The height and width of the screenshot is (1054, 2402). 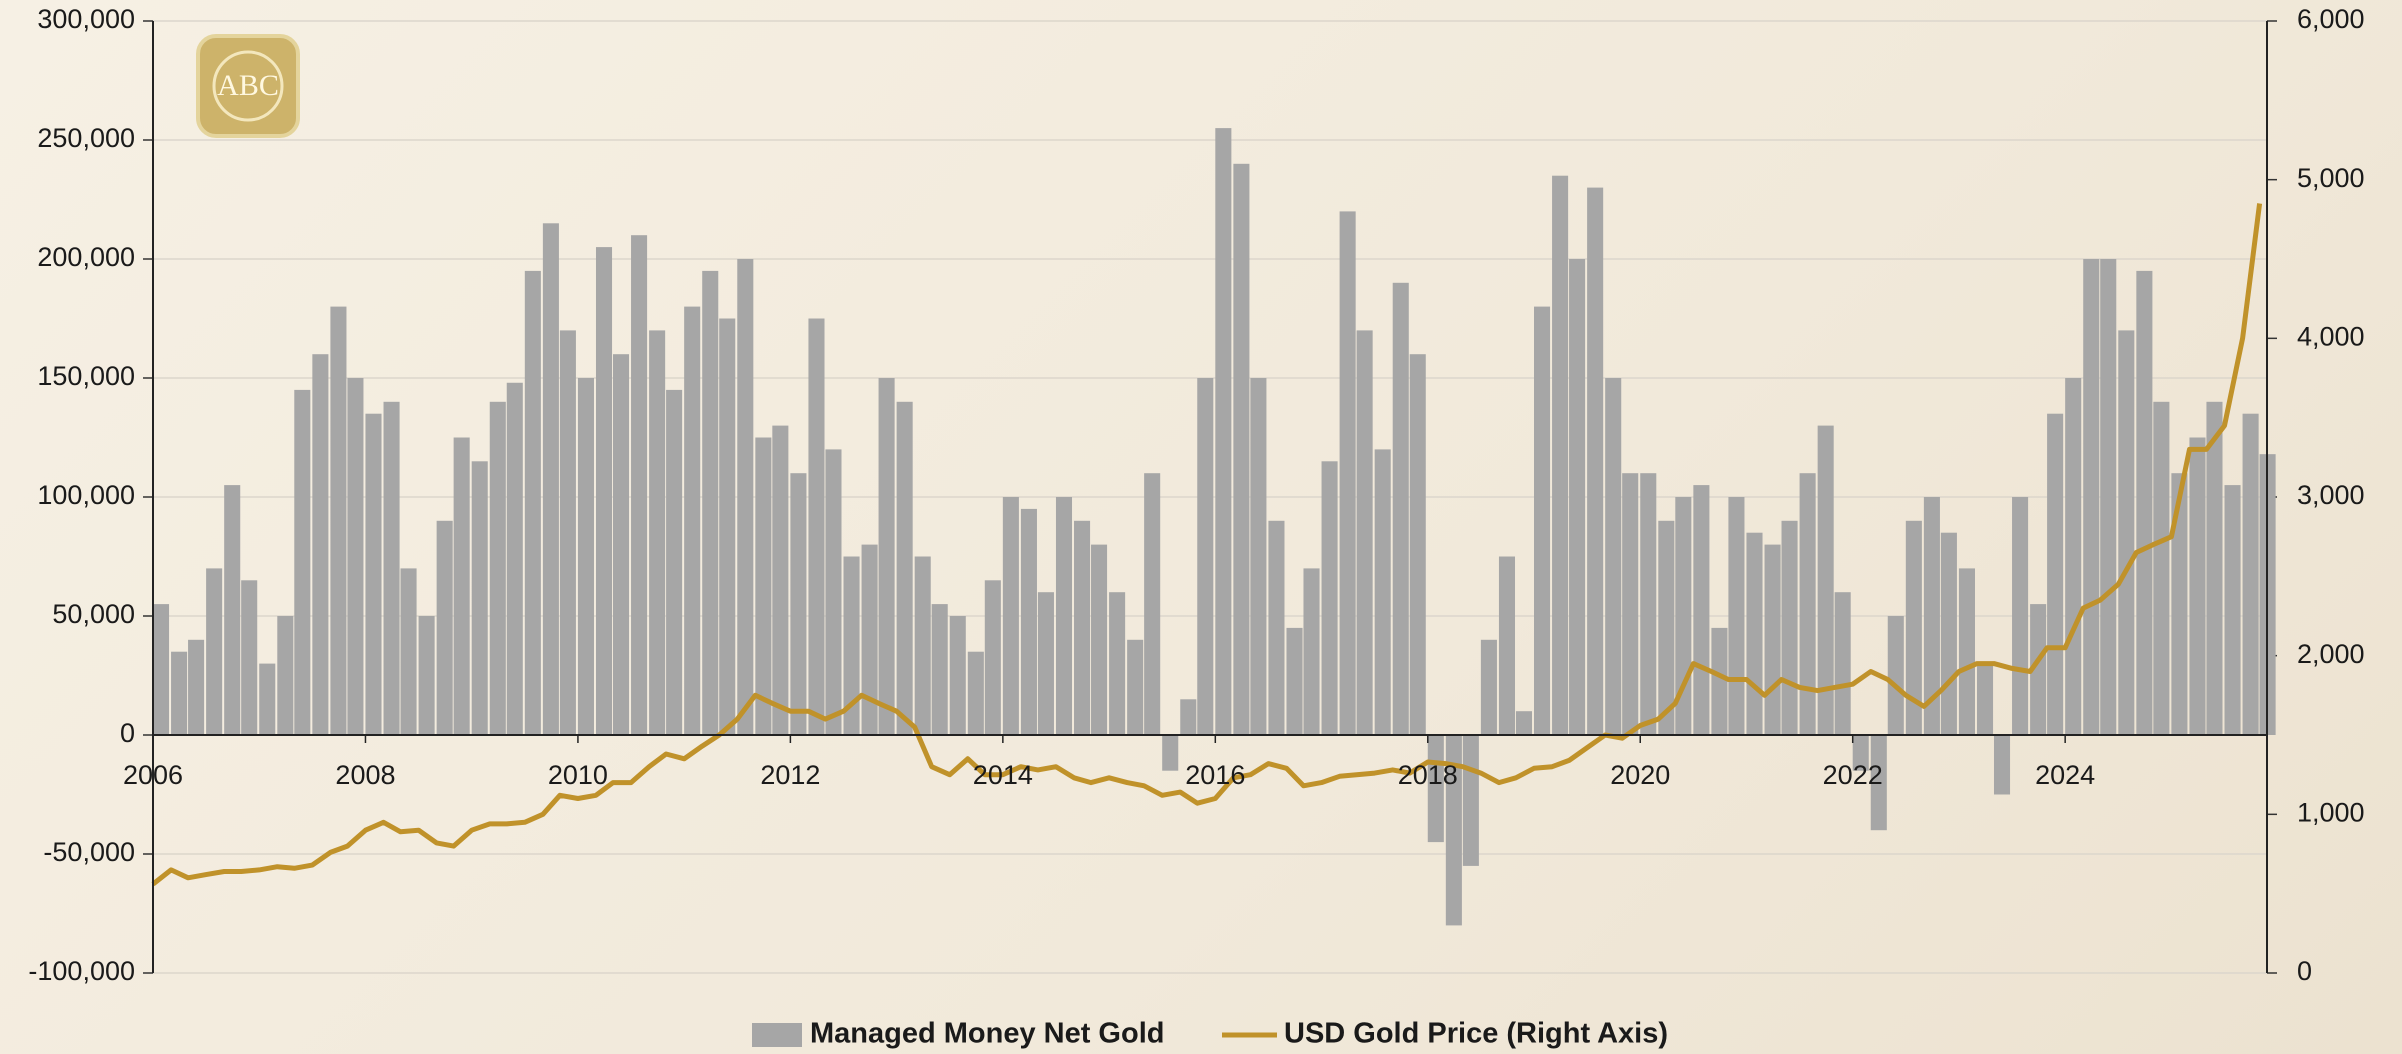 I want to click on y-tick-label: -50,000, so click(x=89, y=852).